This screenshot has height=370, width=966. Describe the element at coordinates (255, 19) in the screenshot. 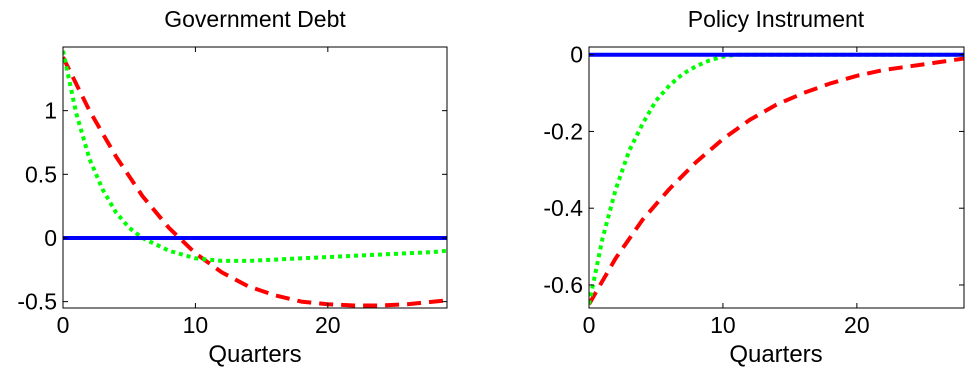

I see `panel-title: Government Debt` at that location.